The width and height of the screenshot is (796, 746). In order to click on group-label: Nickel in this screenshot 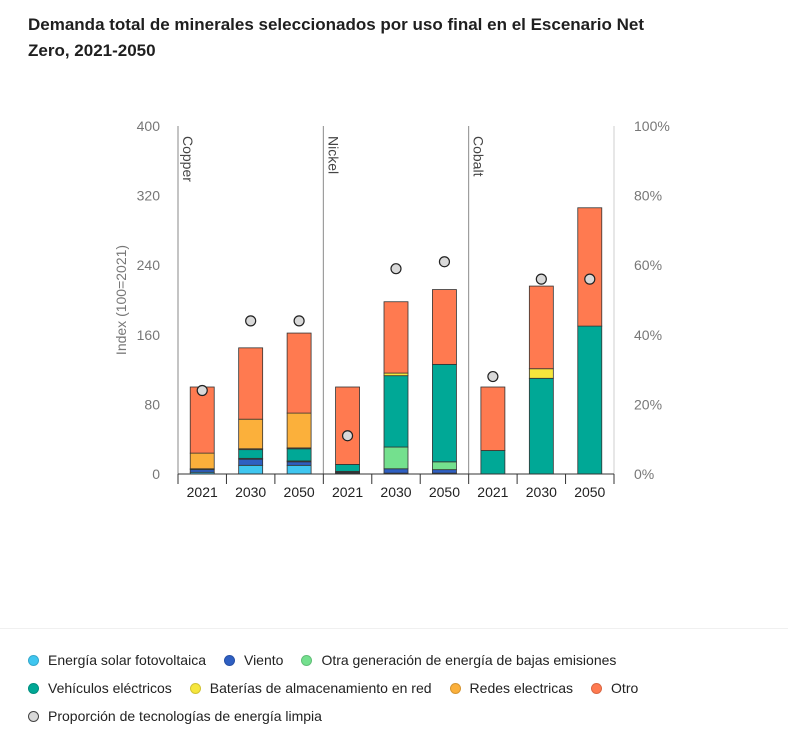, I will do `click(333, 155)`.